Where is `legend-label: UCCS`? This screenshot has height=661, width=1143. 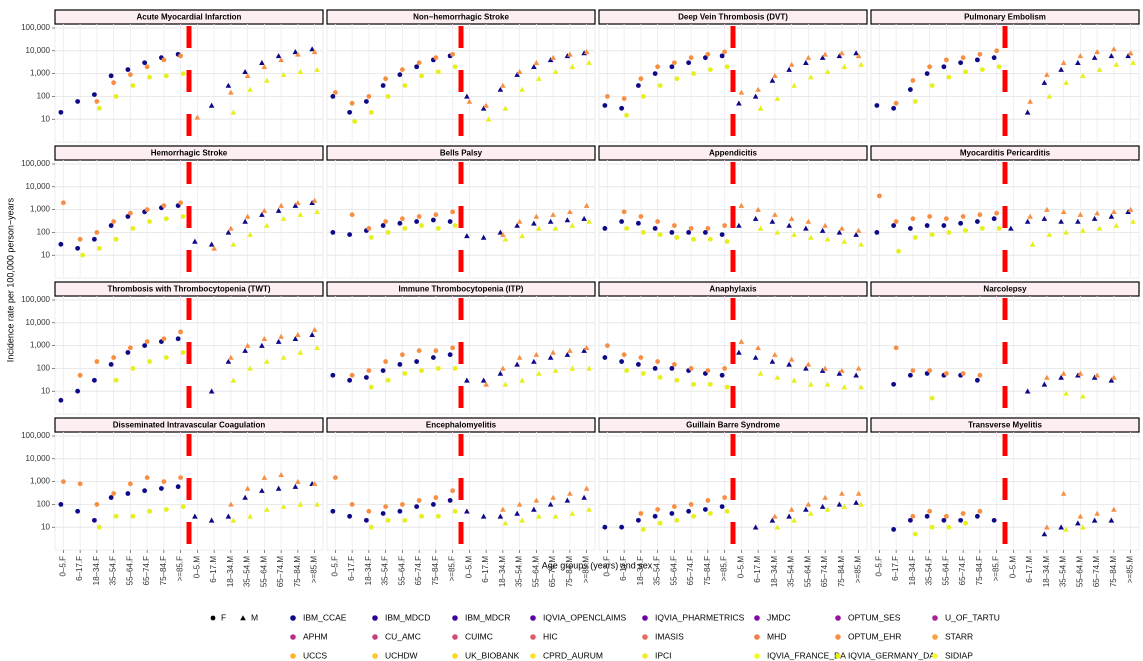 legend-label: UCCS is located at coordinates (315, 655).